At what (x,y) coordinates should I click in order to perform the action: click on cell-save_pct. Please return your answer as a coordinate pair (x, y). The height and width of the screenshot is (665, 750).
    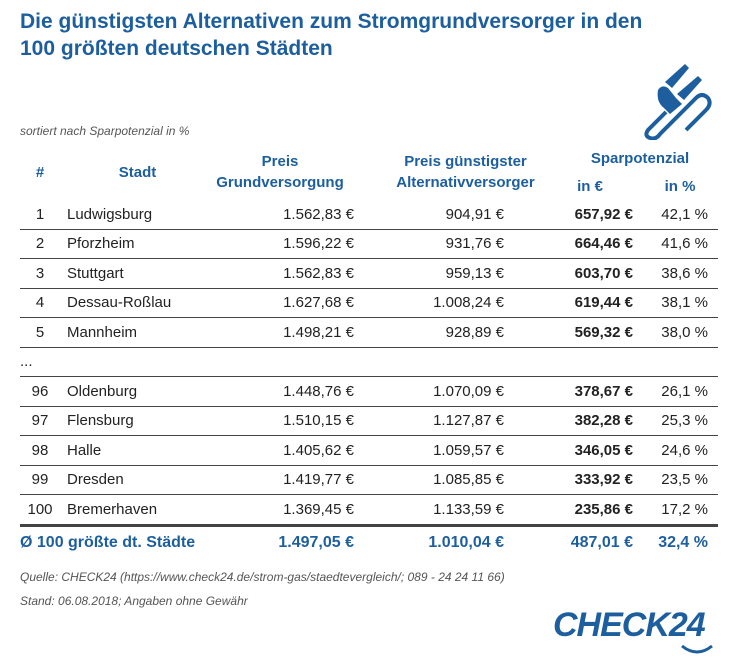
    Looking at the image, I should click on (675, 362).